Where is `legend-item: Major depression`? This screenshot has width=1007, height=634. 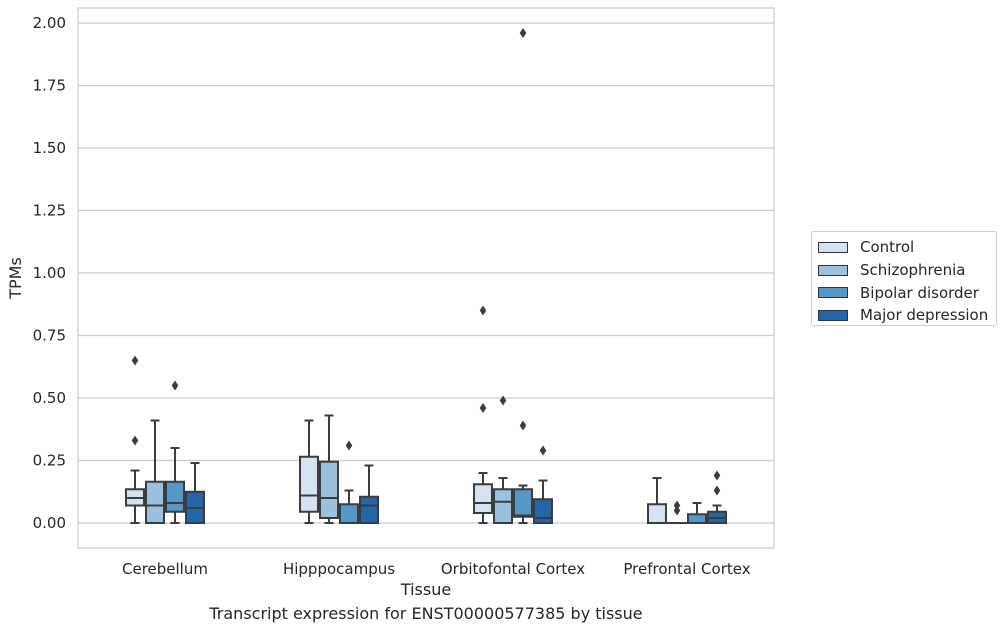
legend-item: Major depression is located at coordinates (907, 315).